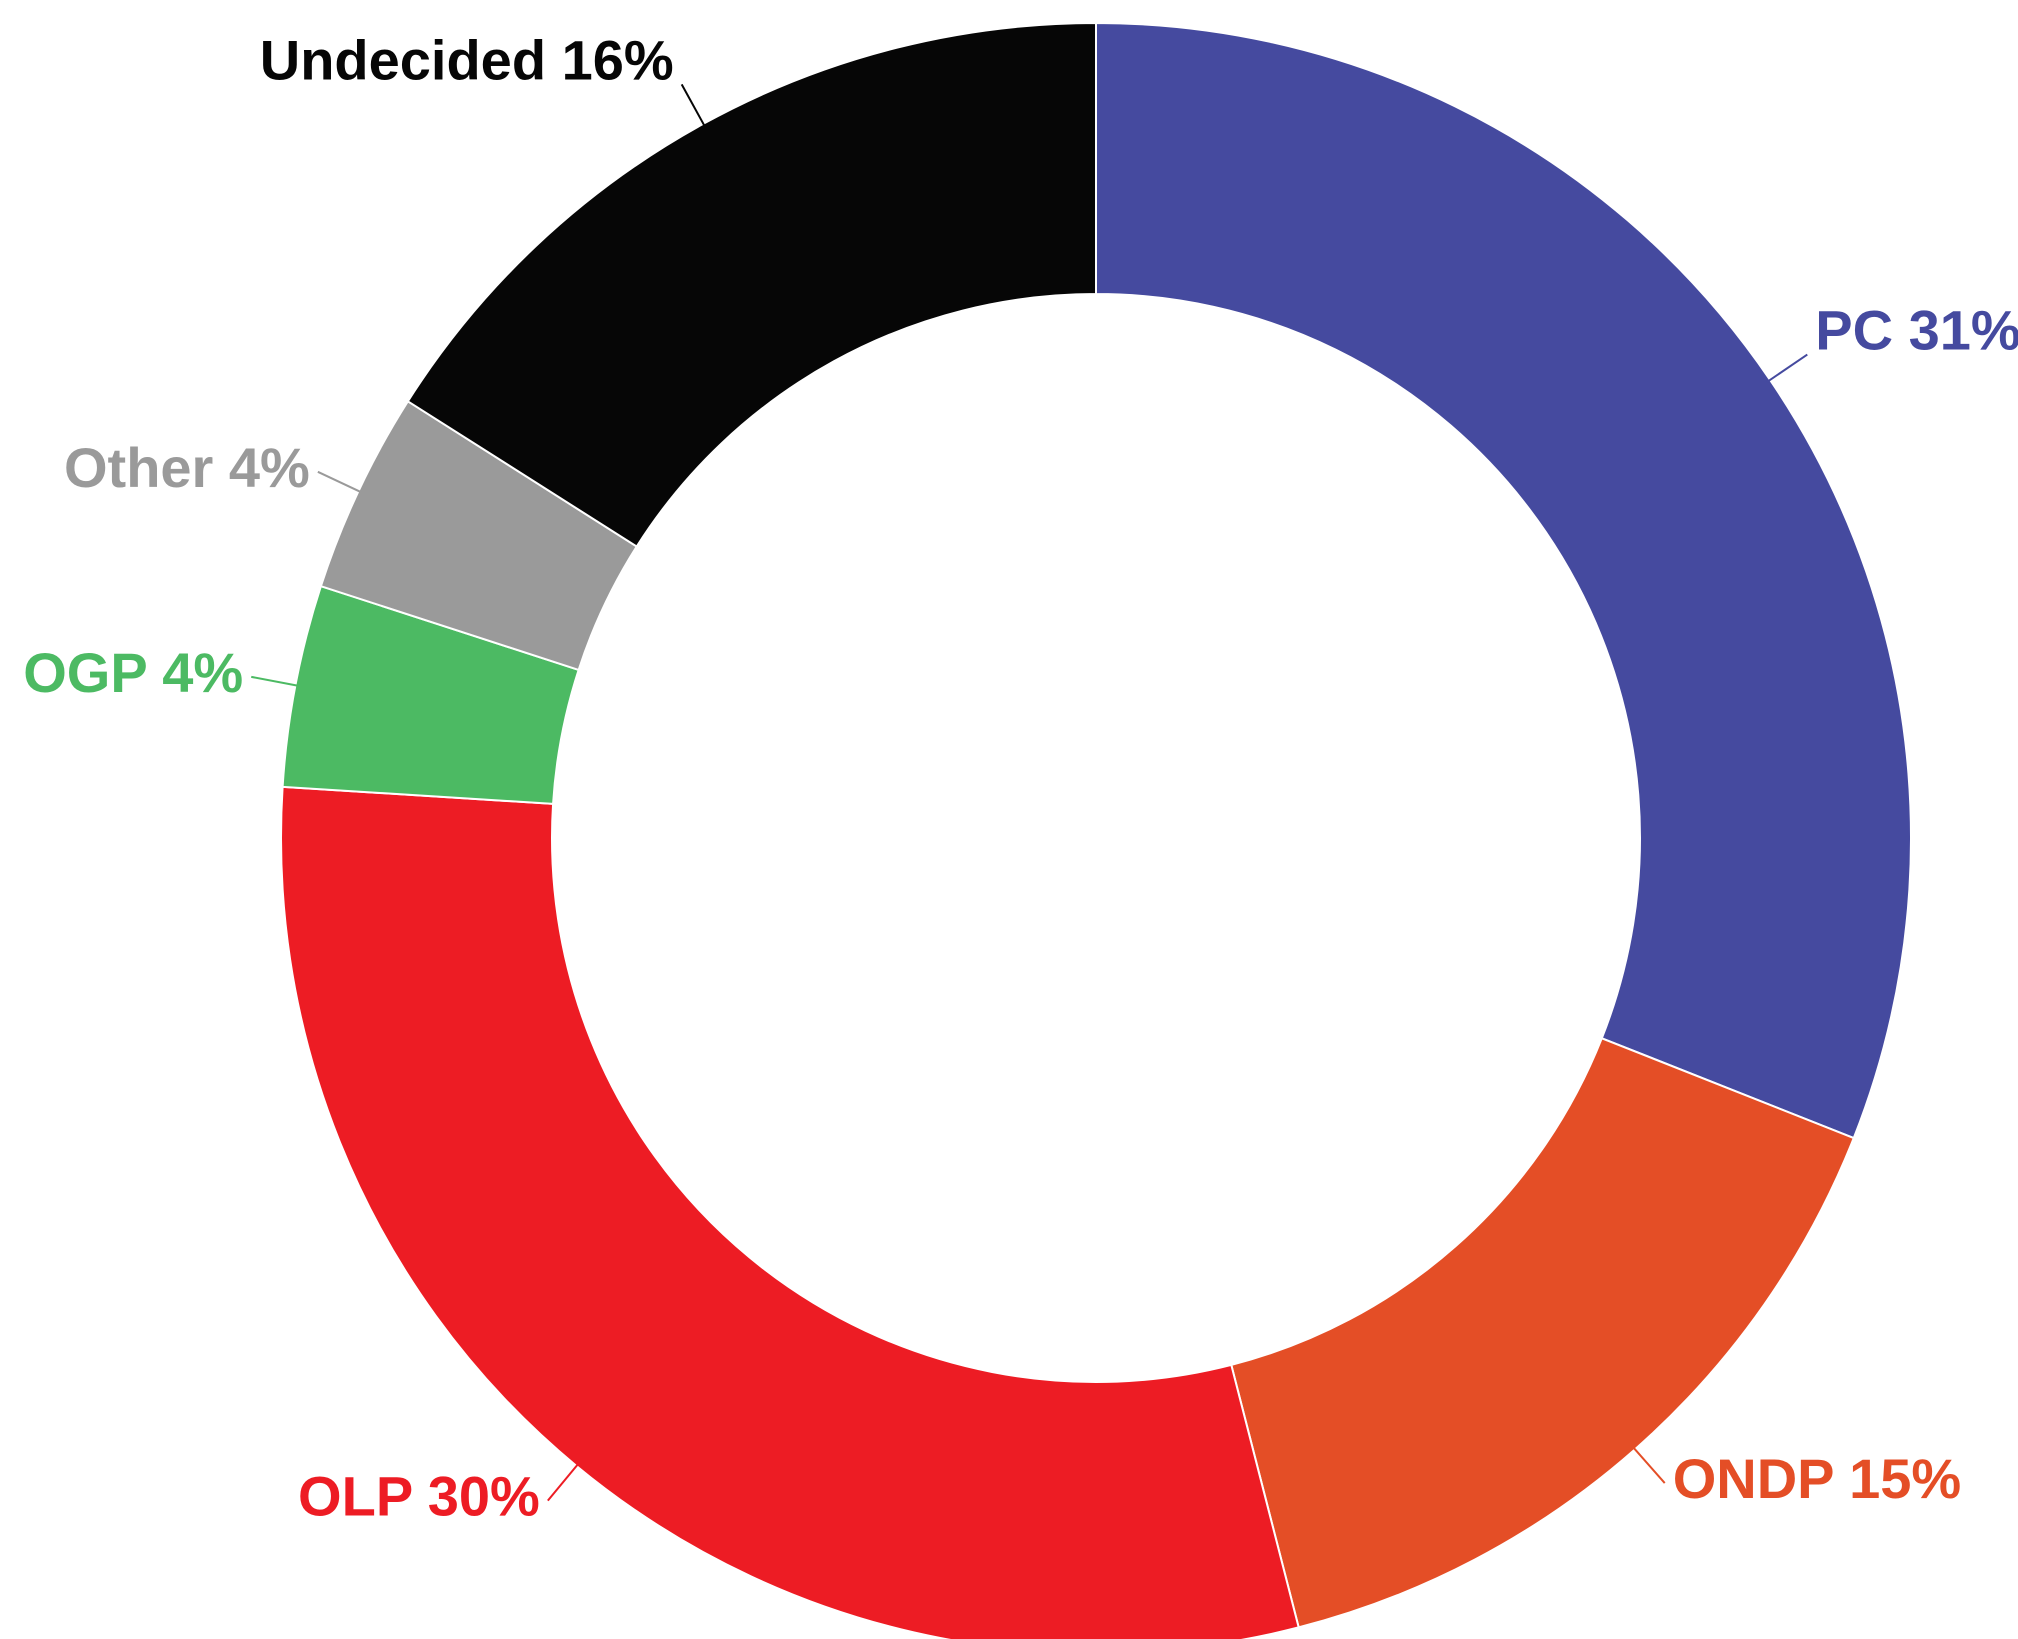  What do you see at coordinates (403, 59) in the screenshot?
I see `category-label: Undecided` at bounding box center [403, 59].